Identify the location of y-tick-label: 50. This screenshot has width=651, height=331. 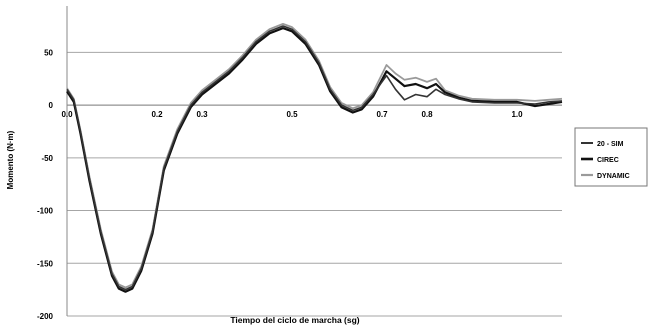
(48, 52).